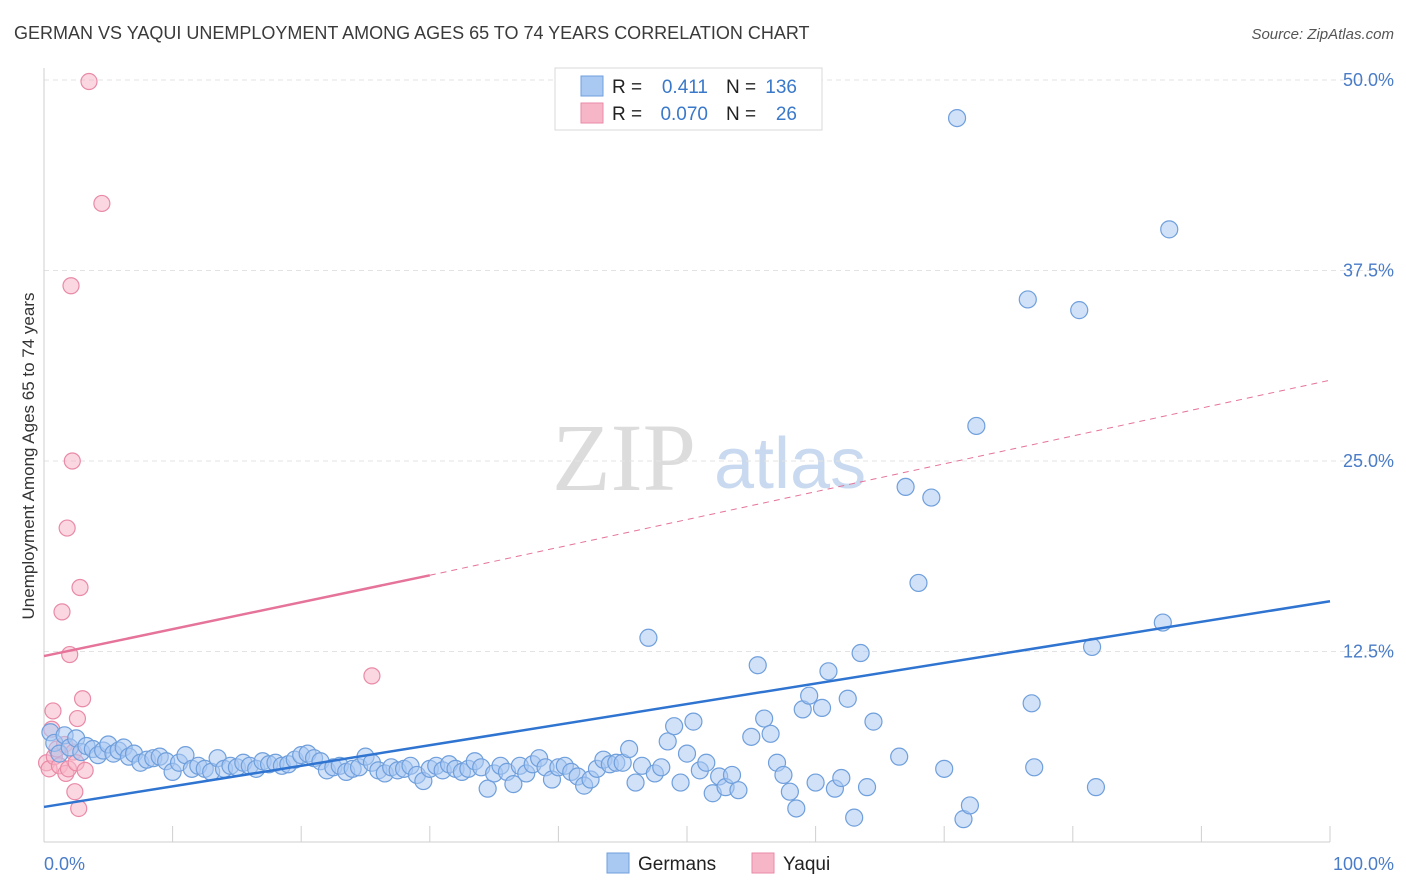 The height and width of the screenshot is (892, 1406). Describe the element at coordinates (741, 87) in the screenshot. I see `legend-n-label-germans: N =` at that location.